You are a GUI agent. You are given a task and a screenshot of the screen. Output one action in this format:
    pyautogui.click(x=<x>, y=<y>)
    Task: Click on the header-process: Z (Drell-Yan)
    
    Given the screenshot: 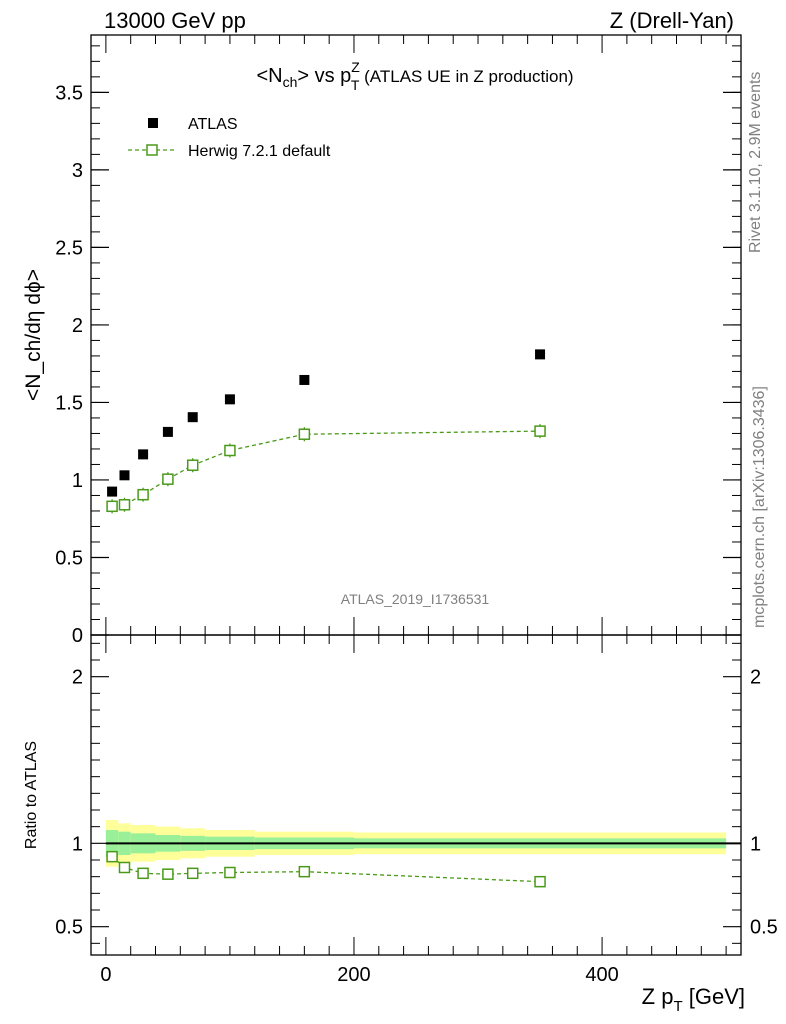 What is the action you would take?
    pyautogui.click(x=672, y=20)
    